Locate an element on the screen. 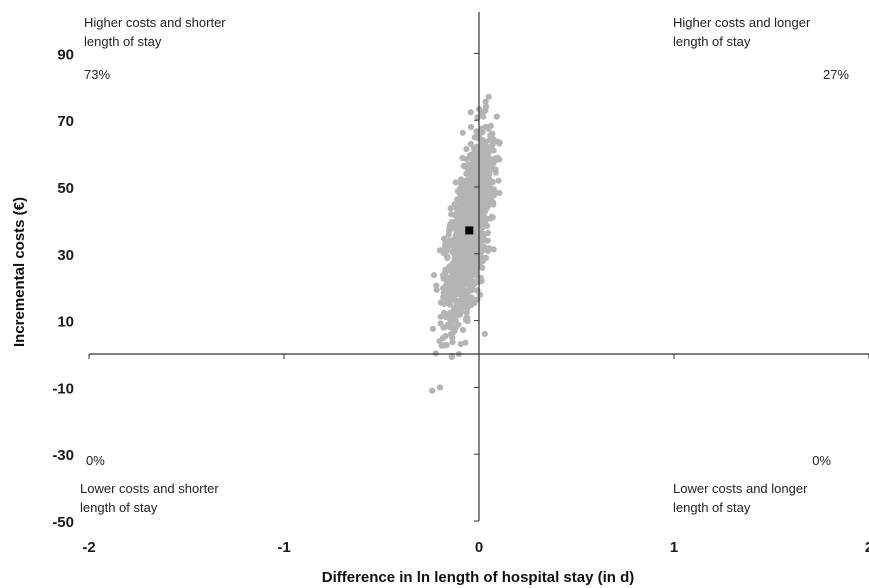  quadrant-top-right-line1: Higher costs and longer is located at coordinates (742, 22).